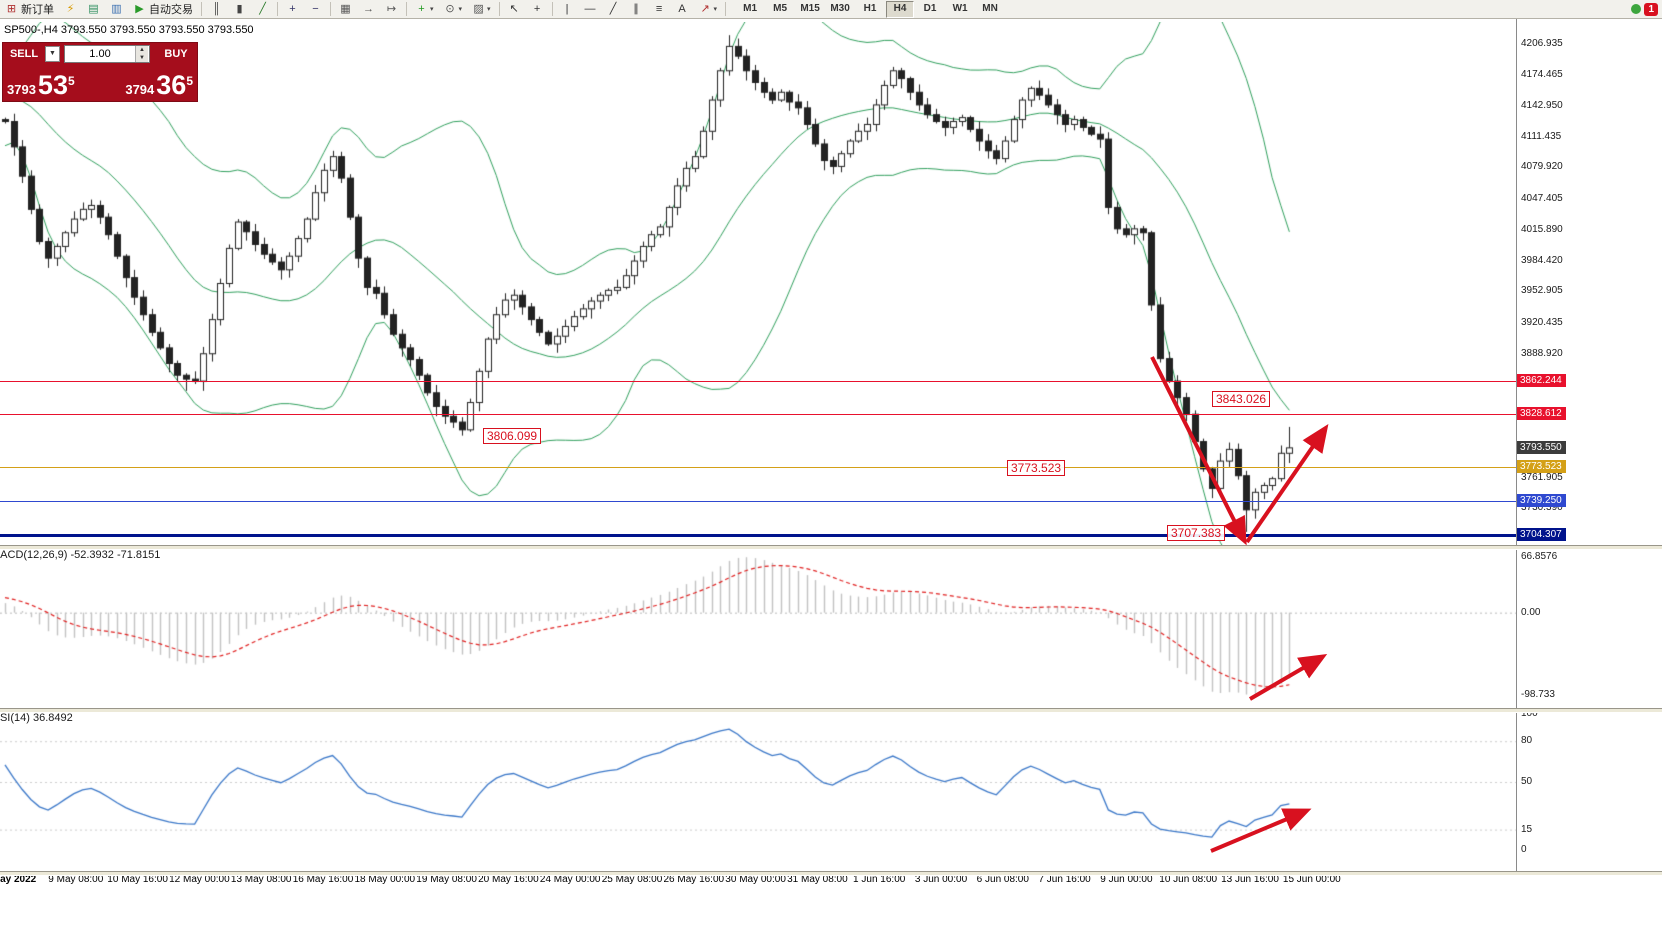 The width and height of the screenshot is (1662, 935). What do you see at coordinates (613, 9) in the screenshot?
I see `trendline-button: ╱` at bounding box center [613, 9].